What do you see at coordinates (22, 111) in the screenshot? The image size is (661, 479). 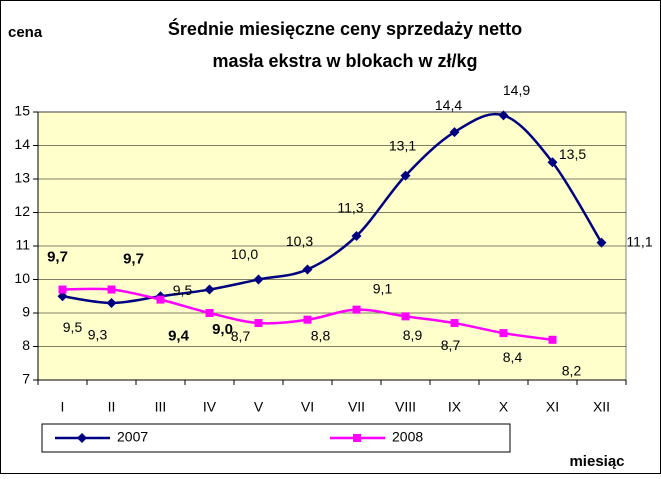 I see `y-tick-label: 15` at bounding box center [22, 111].